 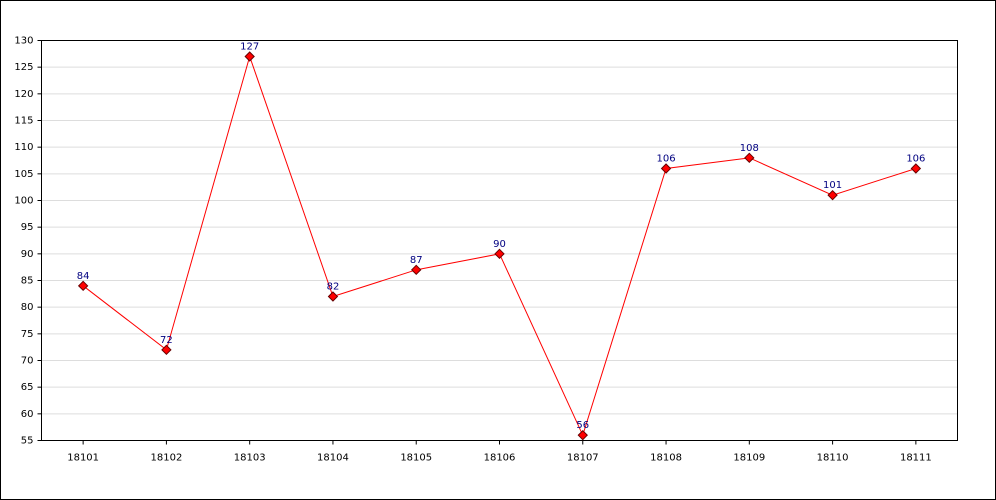 I want to click on value-label: 56, so click(x=582, y=425).